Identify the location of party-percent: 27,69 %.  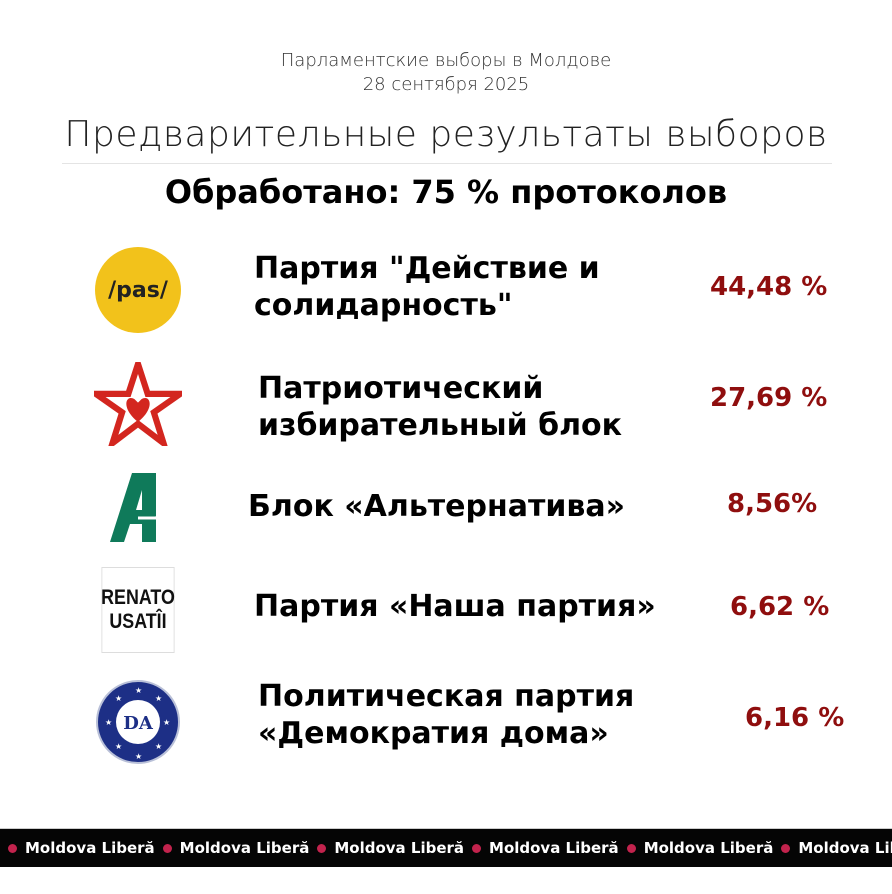
(769, 398).